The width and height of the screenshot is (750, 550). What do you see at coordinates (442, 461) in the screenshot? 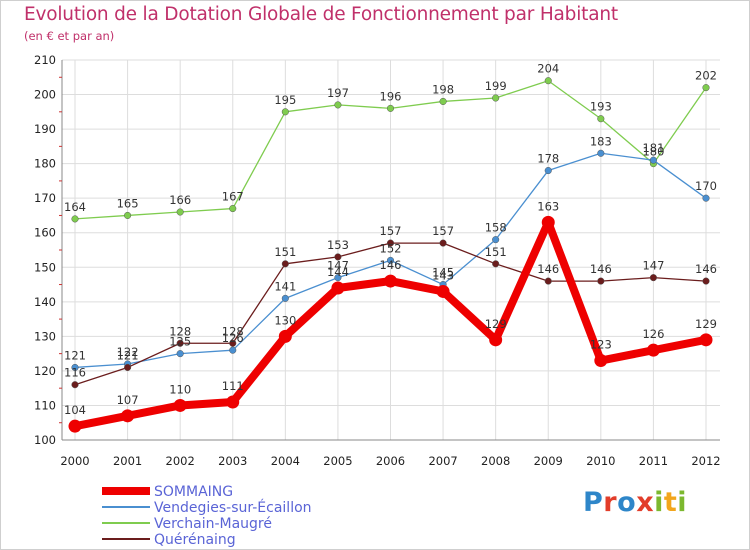
I see `x-tick-label: 2007` at bounding box center [442, 461].